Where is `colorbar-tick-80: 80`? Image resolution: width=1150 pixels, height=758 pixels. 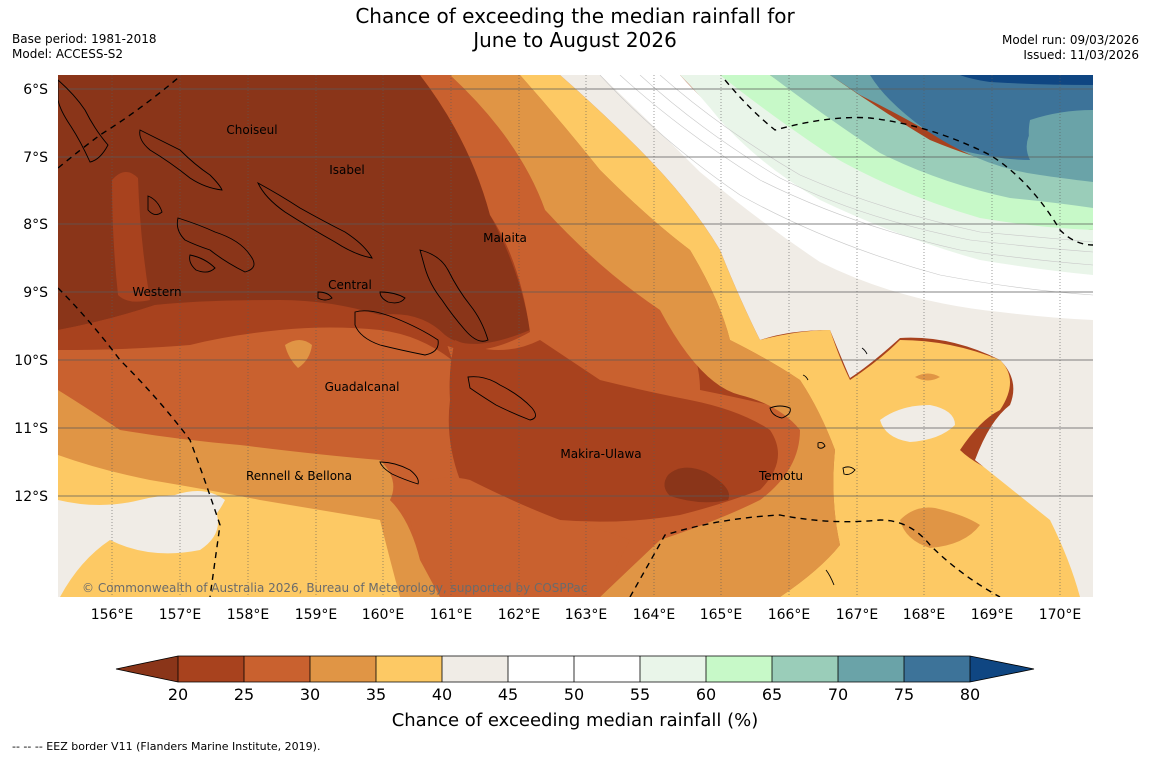
colorbar-tick-80: 80 is located at coordinates (970, 694).